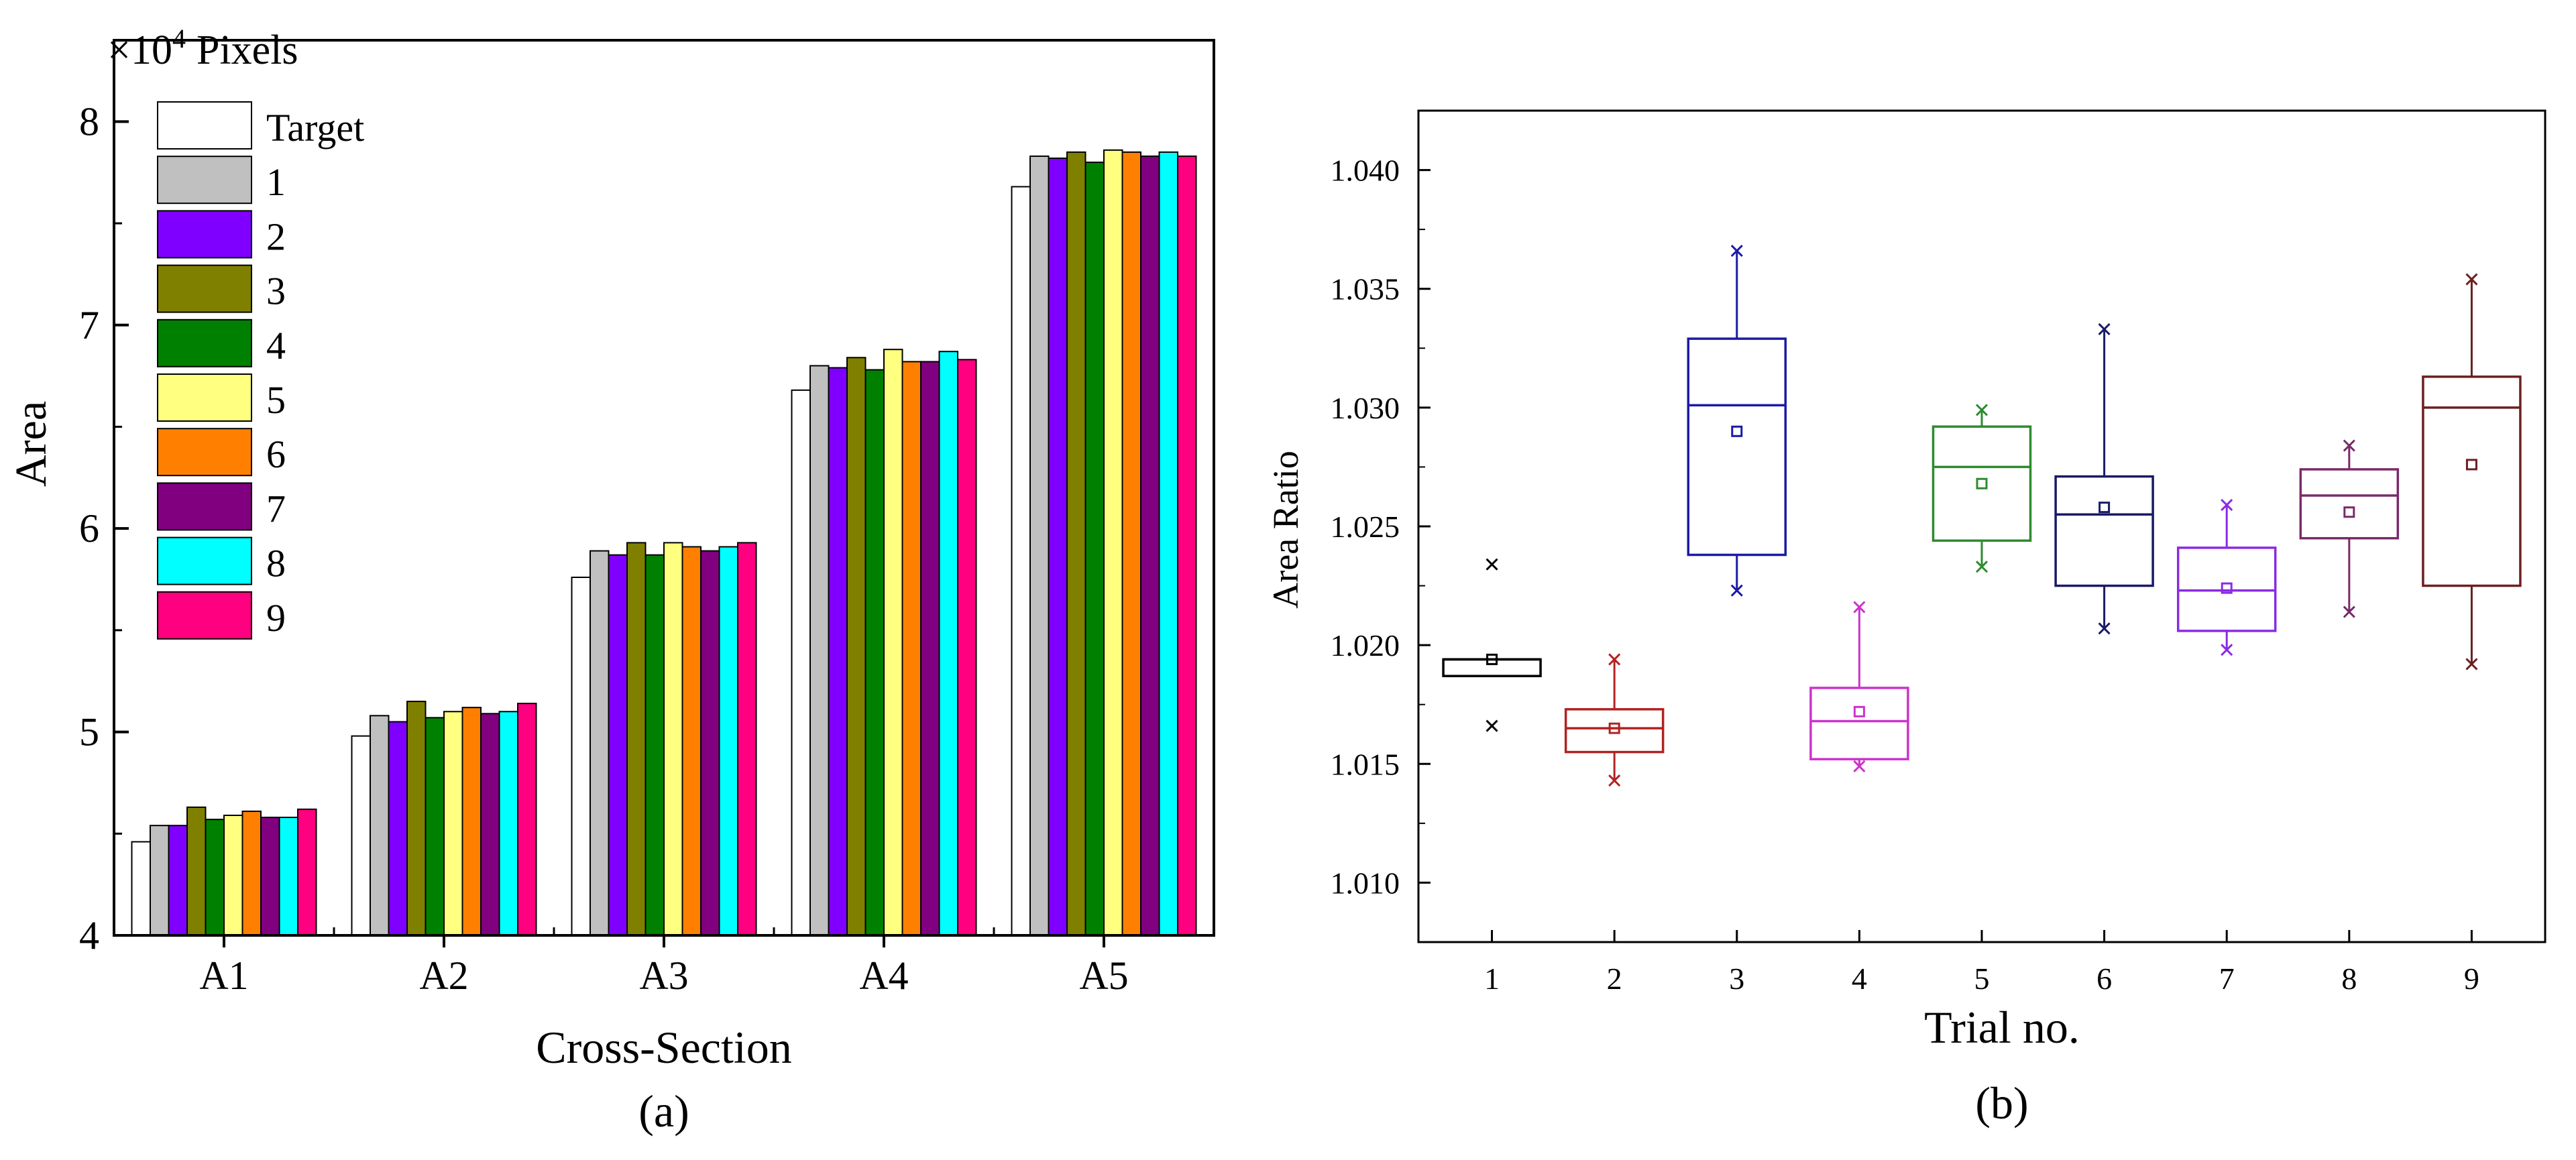 This screenshot has width=2576, height=1160. What do you see at coordinates (89, 935) in the screenshot?
I see `y-tick-label-4: 4` at bounding box center [89, 935].